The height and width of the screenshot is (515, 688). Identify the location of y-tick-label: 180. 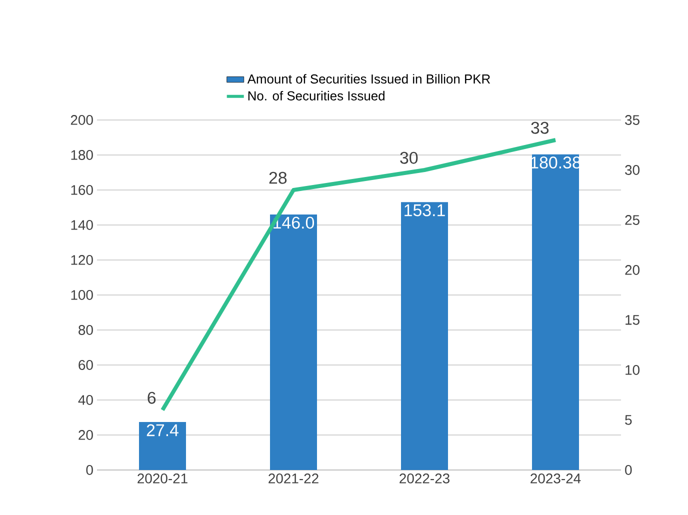
(82, 155).